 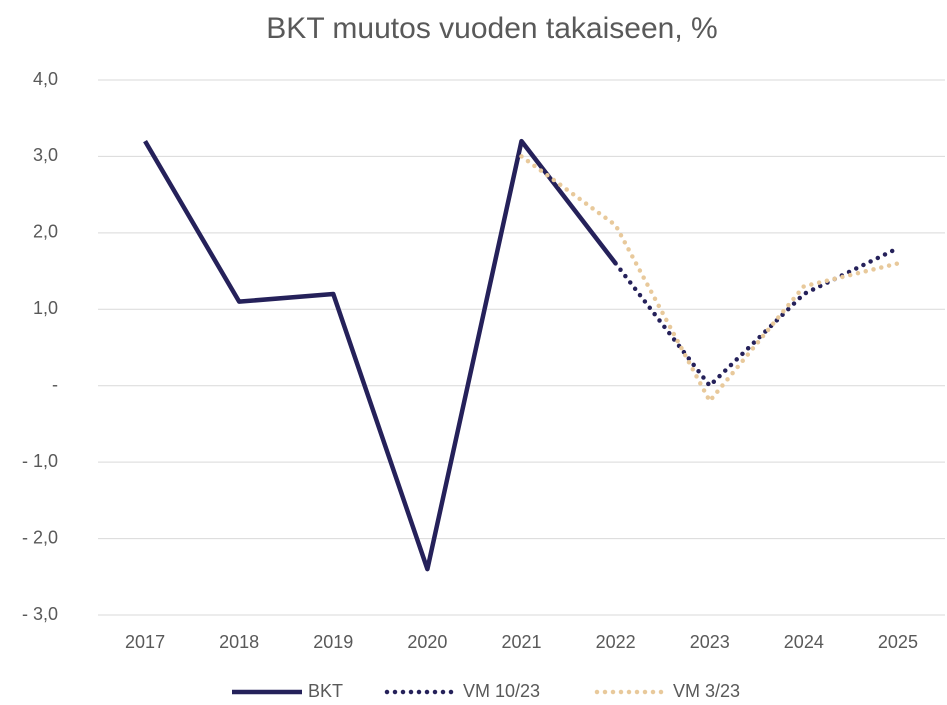 I want to click on legend-label: BKT, so click(x=325, y=691).